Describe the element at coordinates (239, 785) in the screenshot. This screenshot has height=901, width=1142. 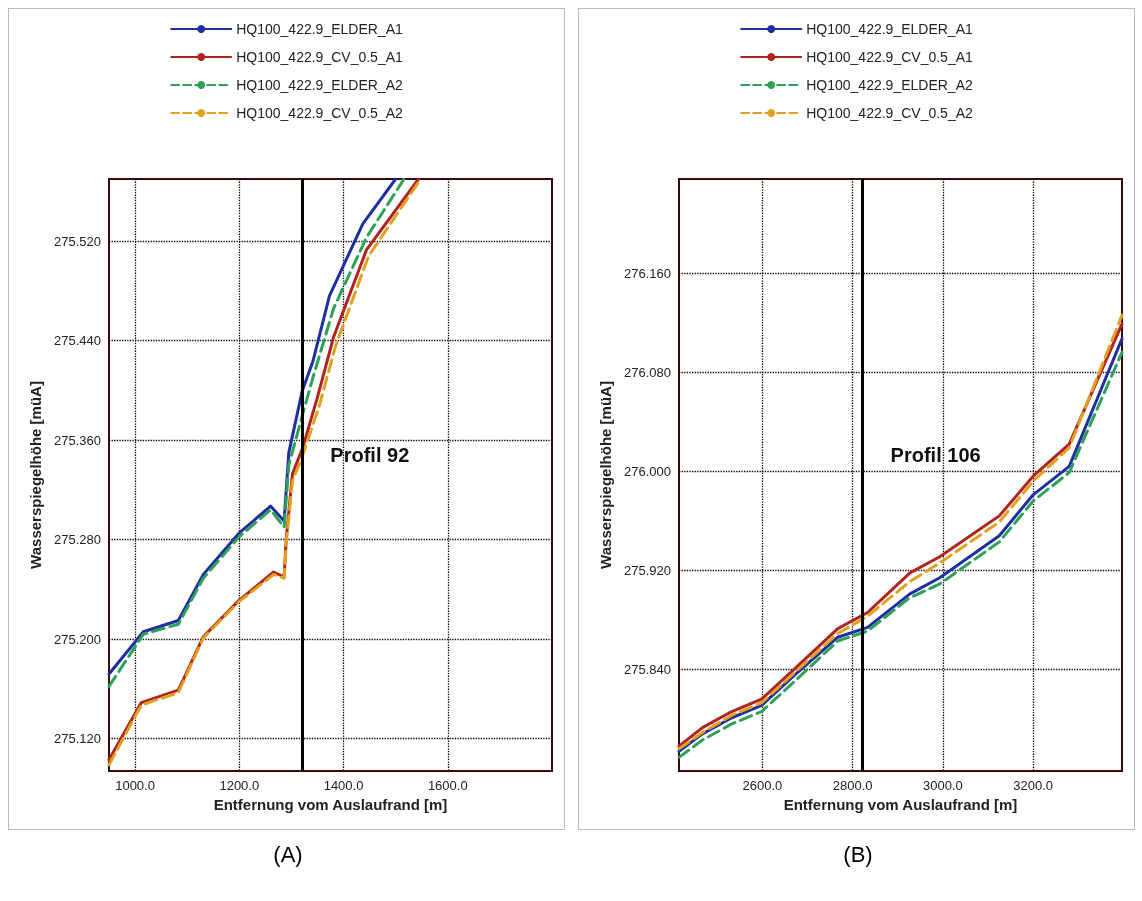
I see `x-tick-label: 1200.0` at that location.